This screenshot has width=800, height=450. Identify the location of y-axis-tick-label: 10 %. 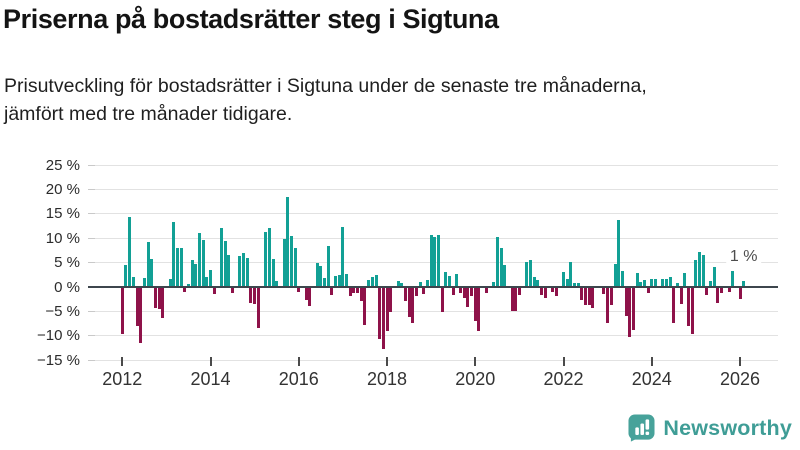
(62, 238).